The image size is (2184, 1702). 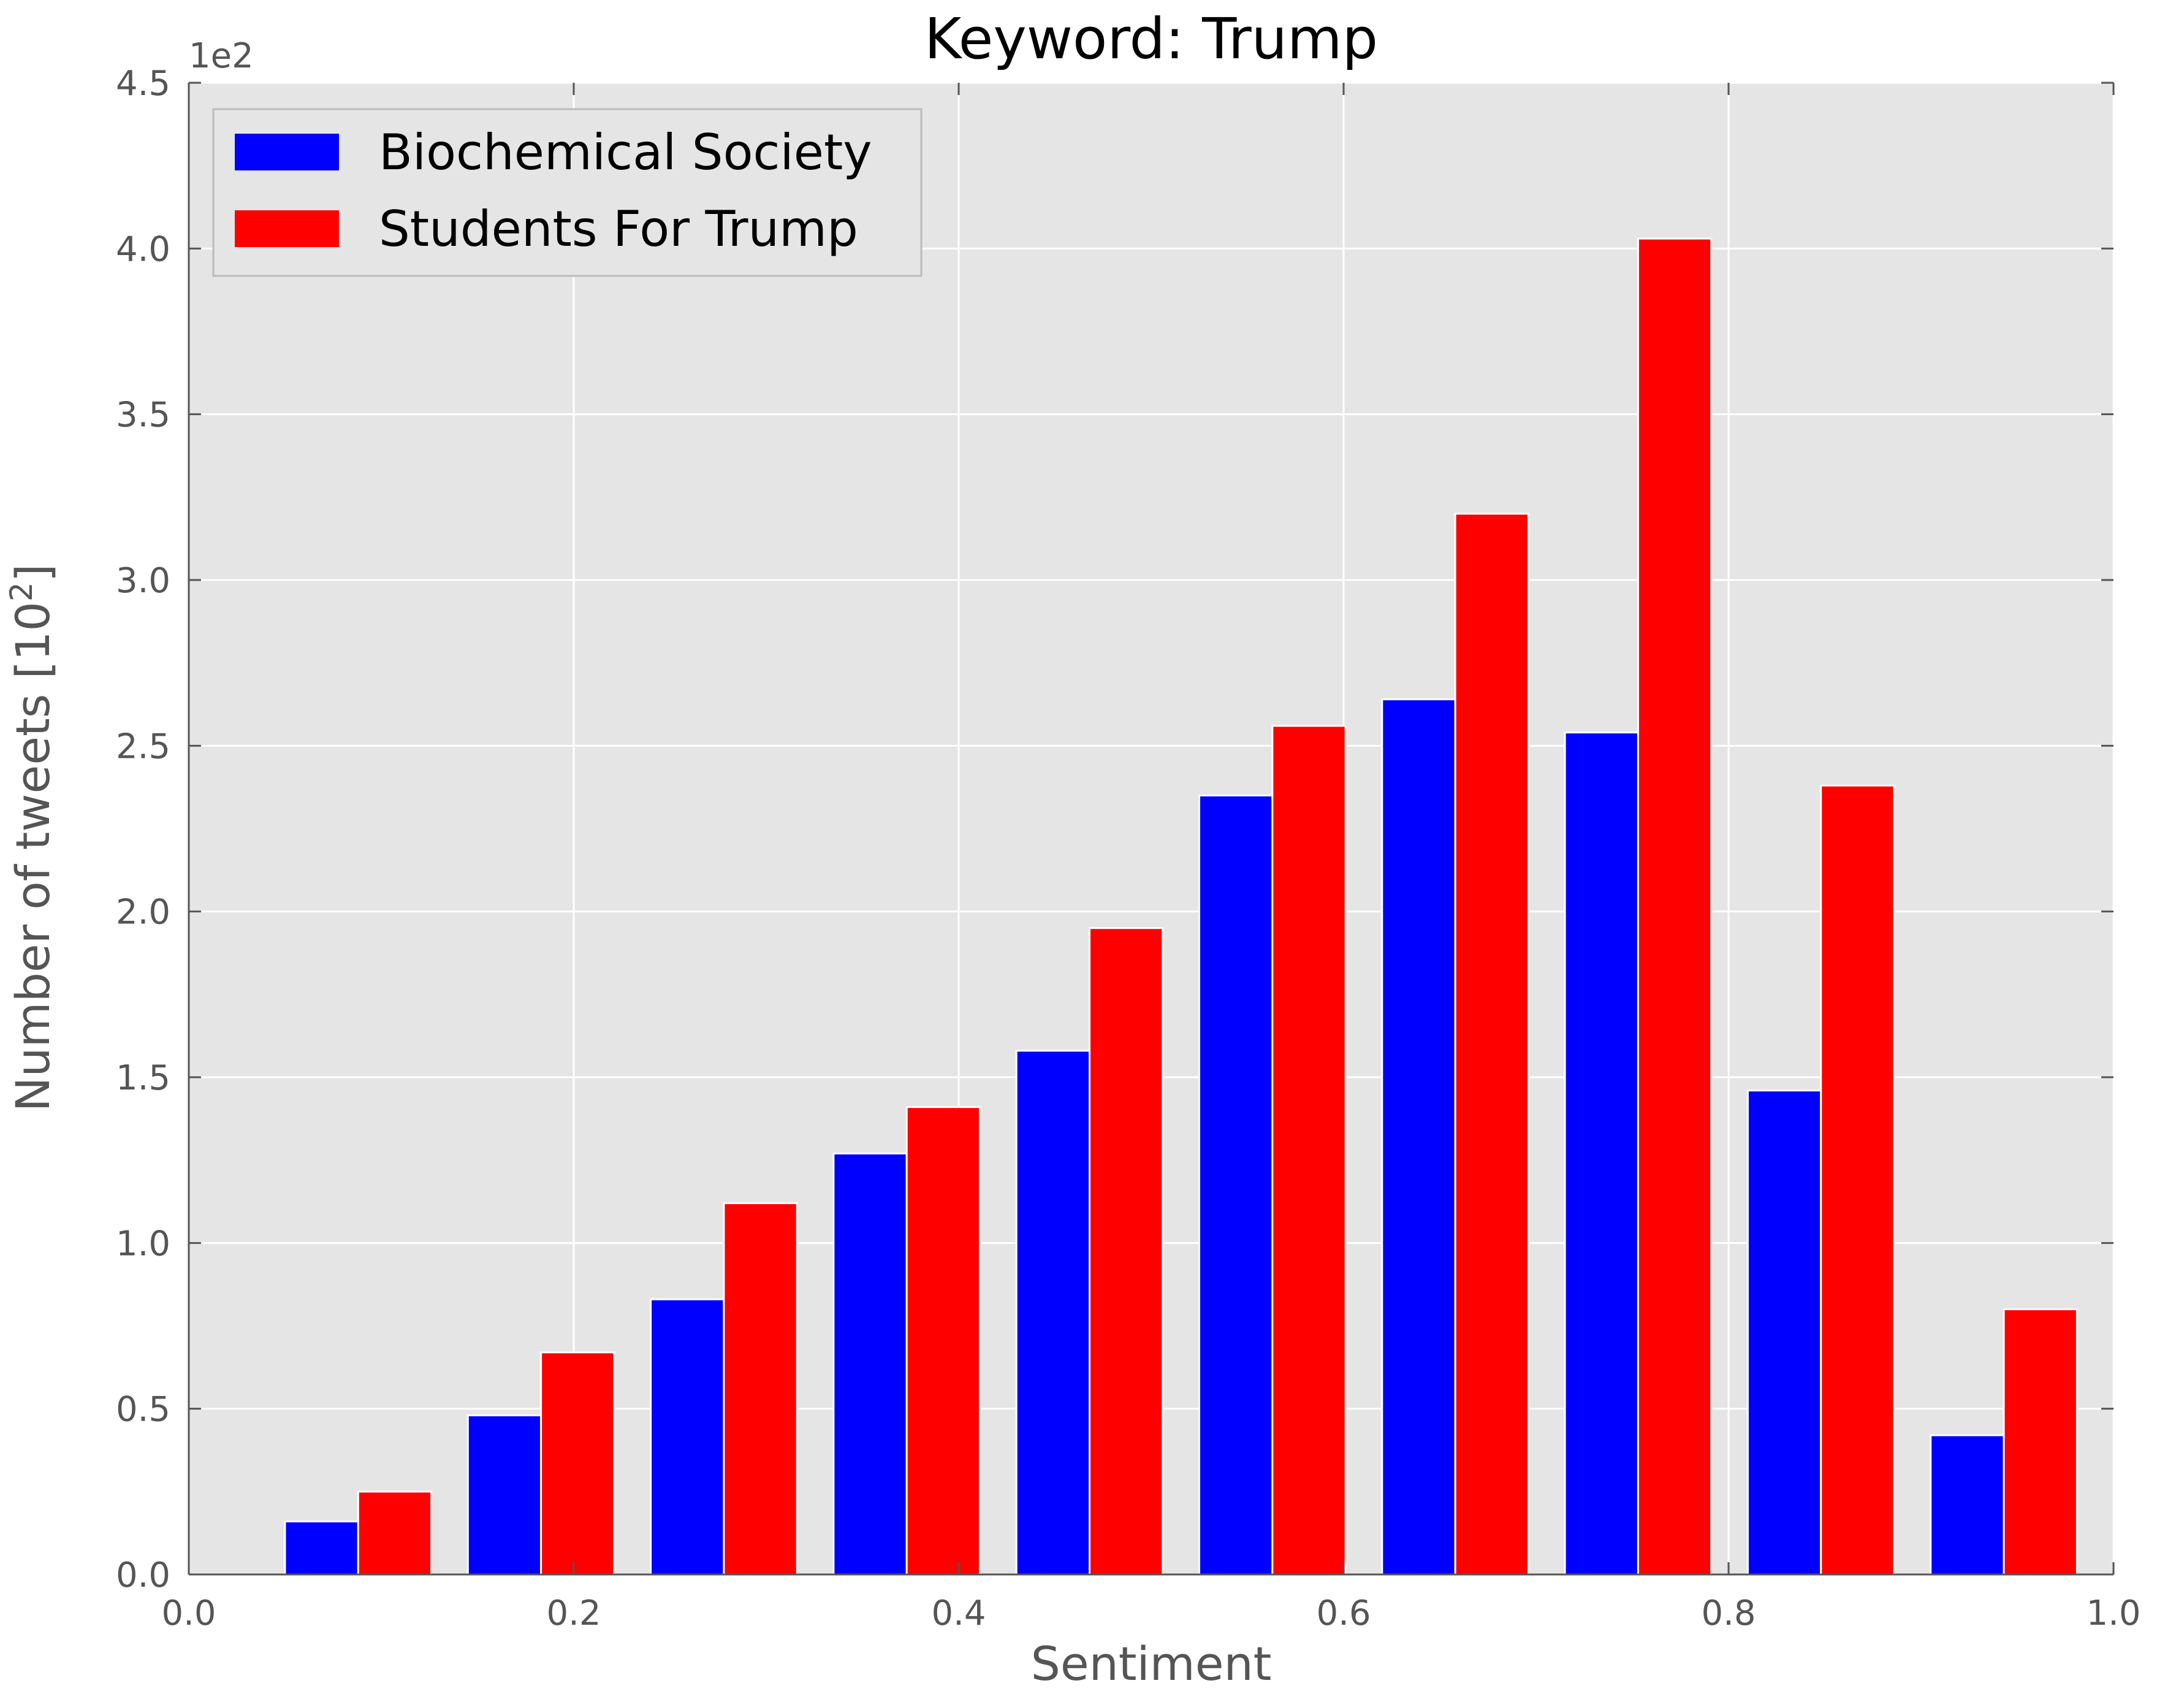 What do you see at coordinates (143, 1078) in the screenshot?
I see `y-tick-label-3: 1.5` at bounding box center [143, 1078].